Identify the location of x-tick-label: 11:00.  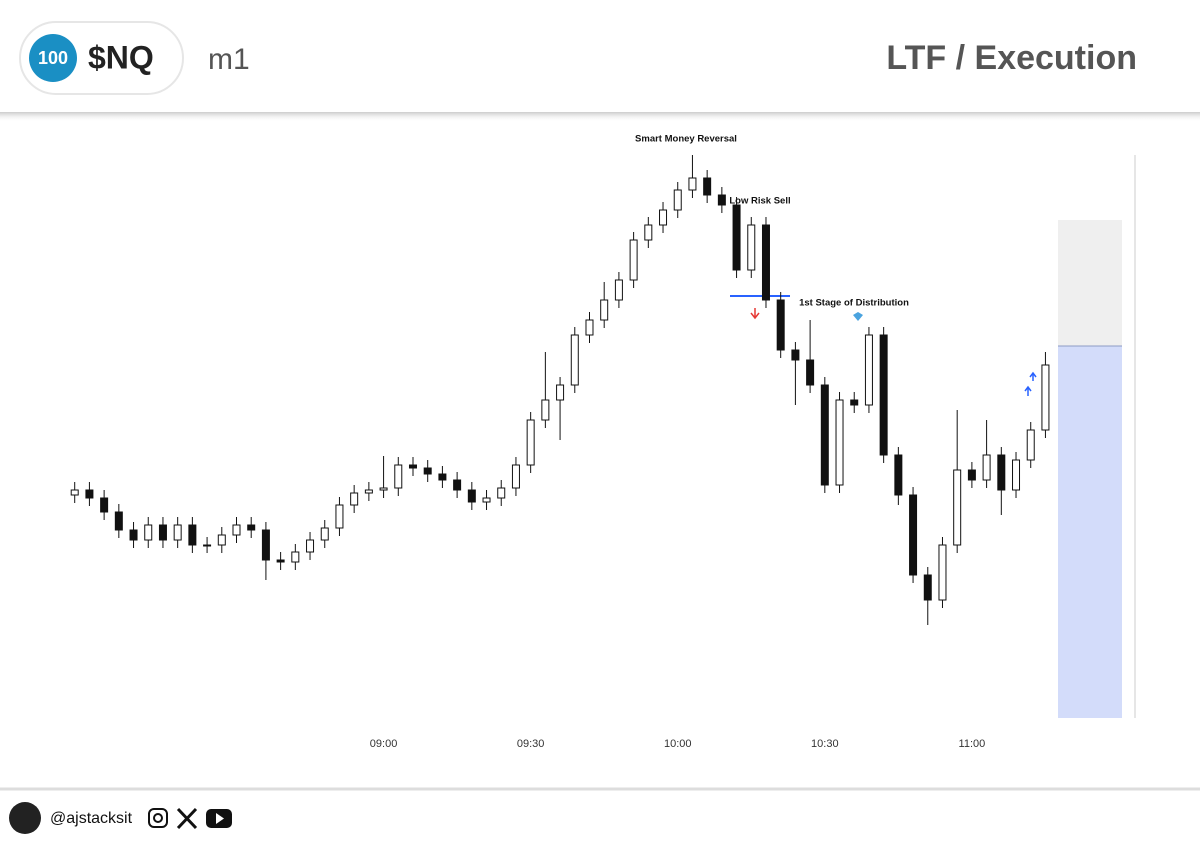
(972, 744).